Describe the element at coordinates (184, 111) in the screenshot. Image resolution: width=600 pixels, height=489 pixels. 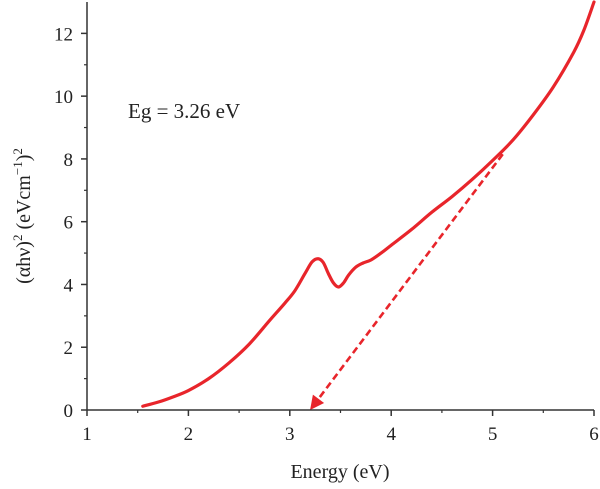
I see `bandgap-annotation: Eg = 3.26 eV` at that location.